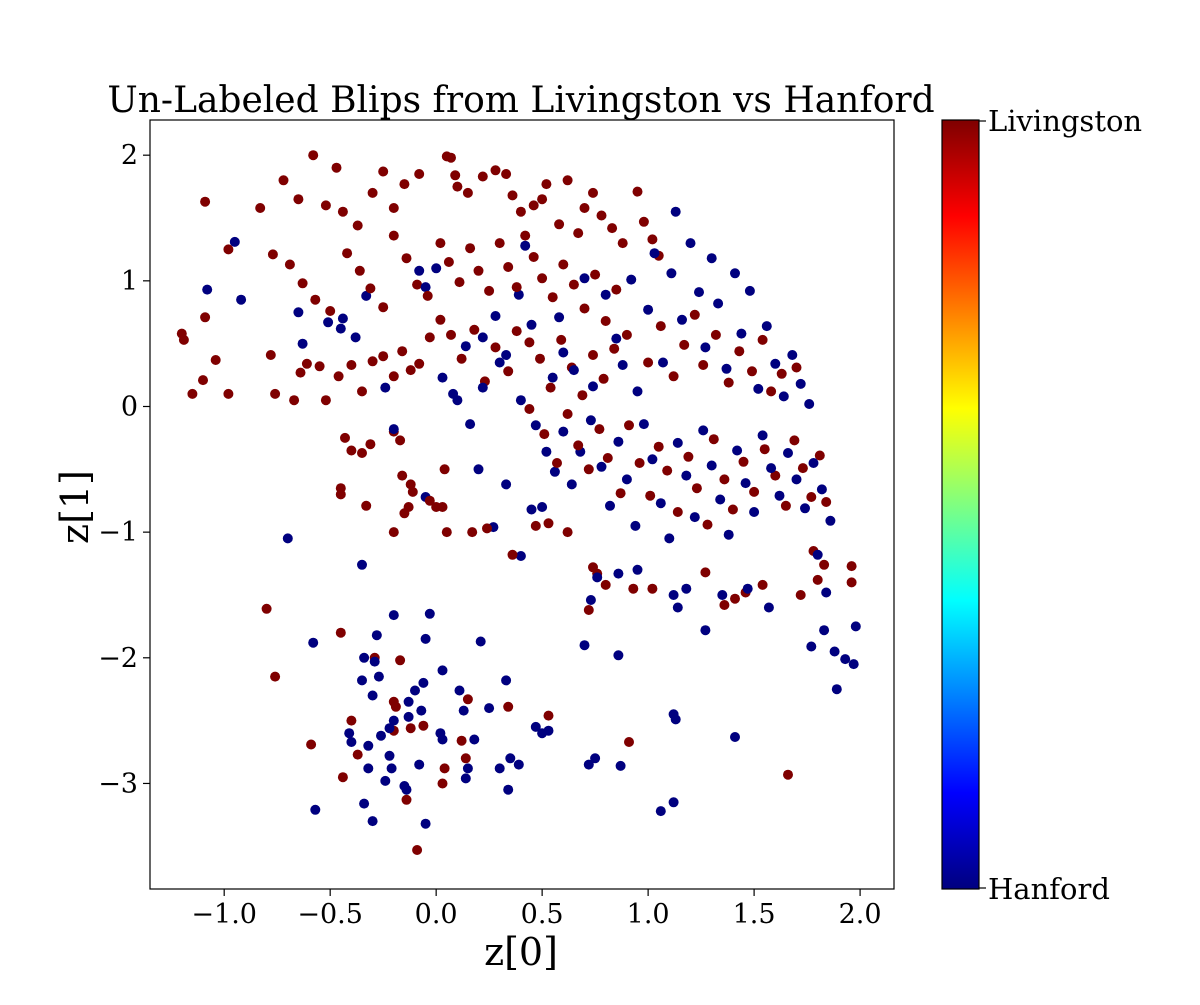 The image size is (1200, 1005). What do you see at coordinates (542, 914) in the screenshot?
I see `x-tick-label: 0.5` at bounding box center [542, 914].